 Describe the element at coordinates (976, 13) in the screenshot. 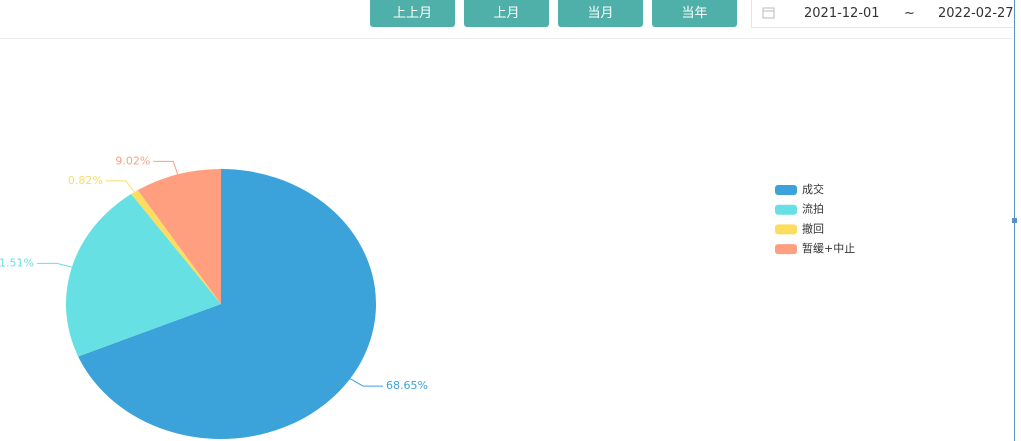

I see `date-end: 2022-02-27` at that location.